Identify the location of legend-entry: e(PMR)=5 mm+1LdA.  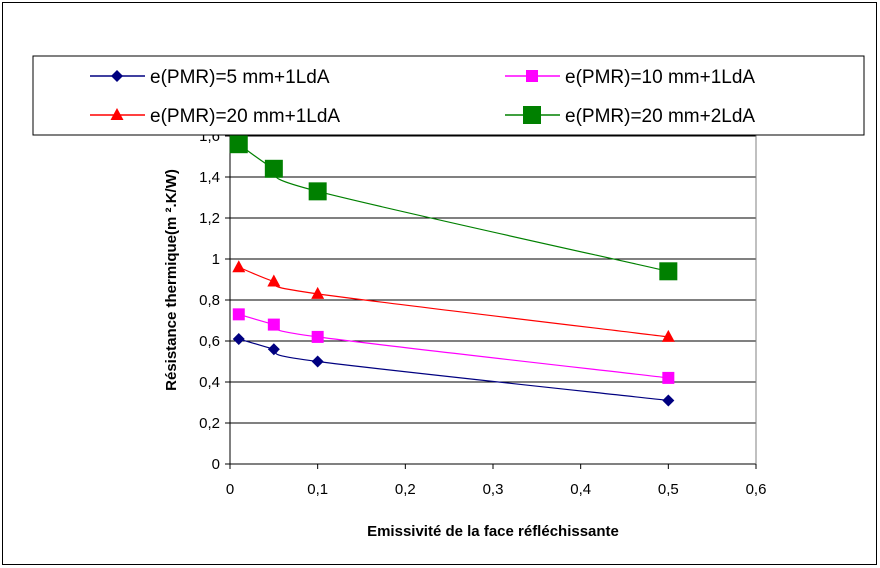
(210, 77).